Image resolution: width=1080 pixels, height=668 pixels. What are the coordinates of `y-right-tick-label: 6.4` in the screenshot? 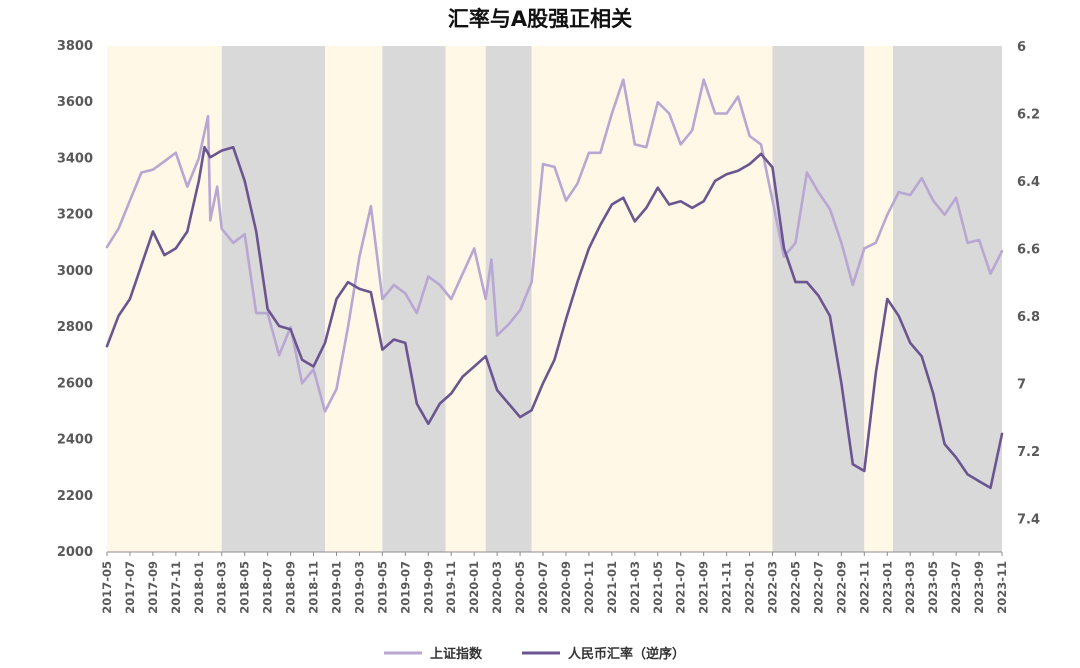 It's located at (1028, 182).